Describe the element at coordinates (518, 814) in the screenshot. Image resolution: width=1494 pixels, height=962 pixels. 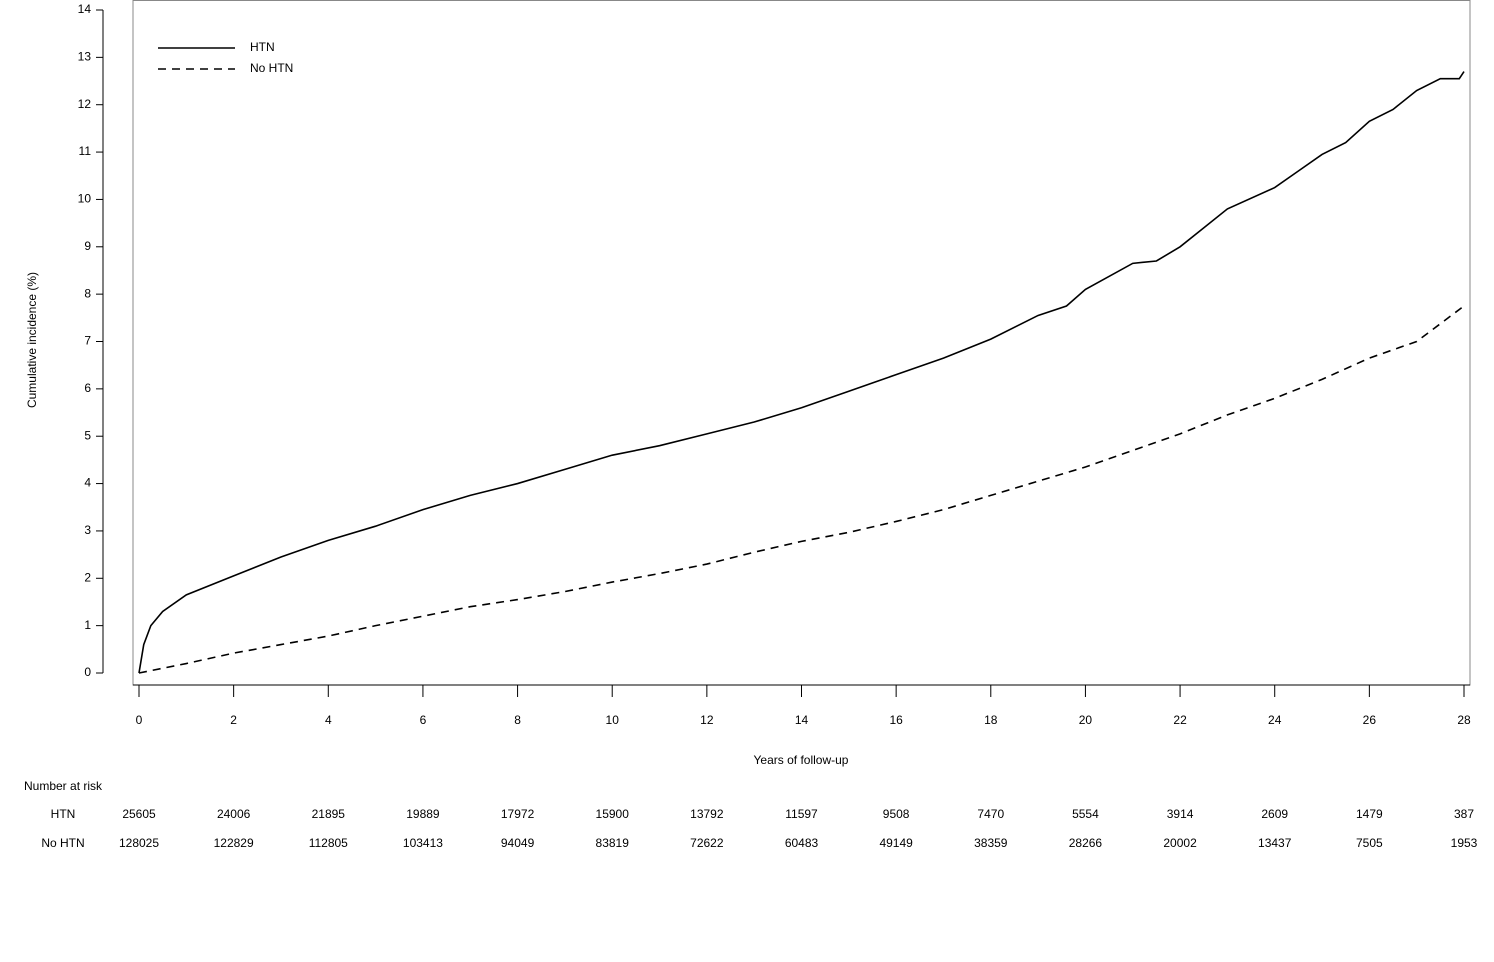
I see `risk-value: 17972` at that location.